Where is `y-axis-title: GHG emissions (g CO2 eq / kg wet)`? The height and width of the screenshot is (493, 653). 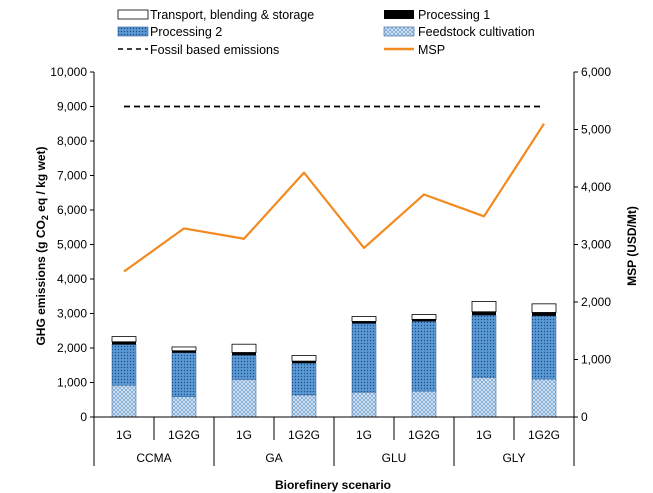
y-axis-title: GHG emissions (g CO2 eq / kg wet) is located at coordinates (42, 245).